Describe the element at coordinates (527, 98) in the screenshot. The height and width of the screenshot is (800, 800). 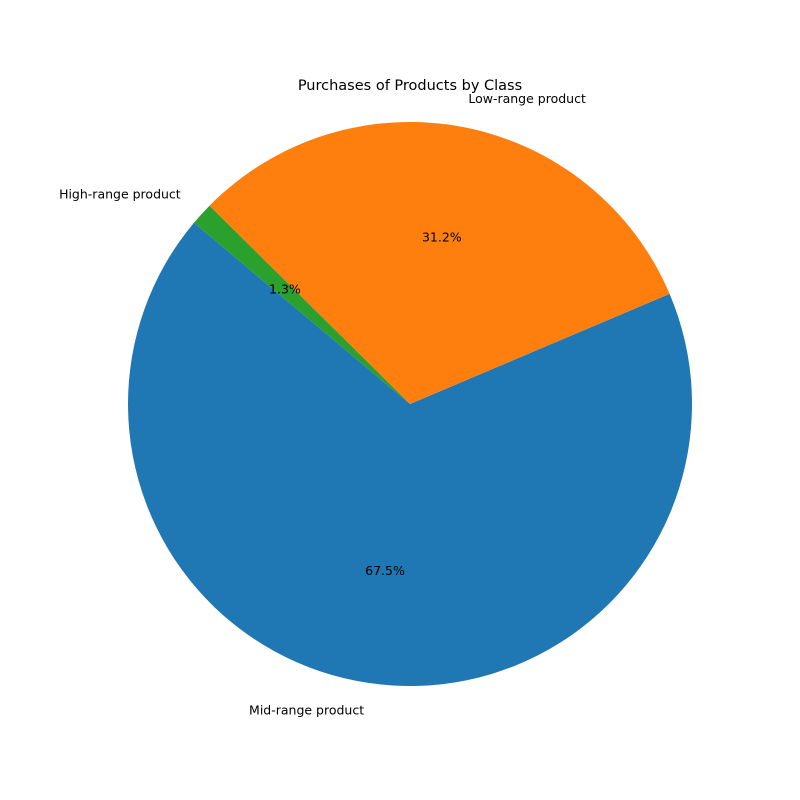
I see `slice-label: Low-range product` at that location.